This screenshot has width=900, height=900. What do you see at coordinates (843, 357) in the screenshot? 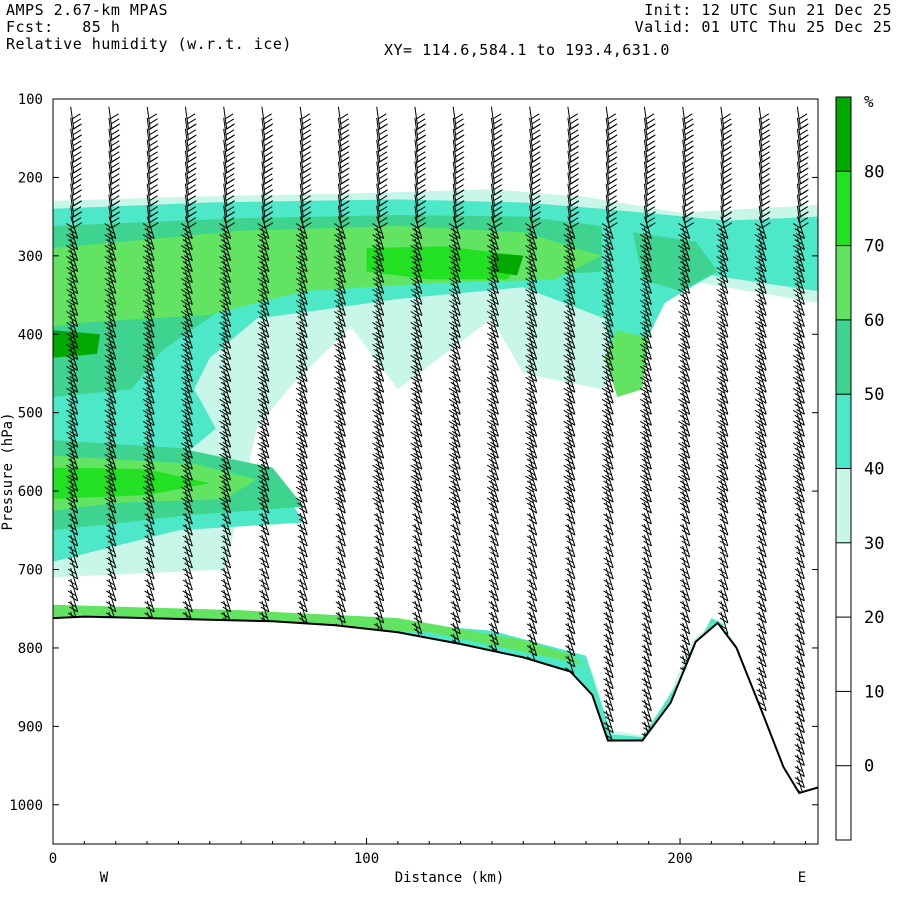
I see `colorbar-band` at bounding box center [843, 357].